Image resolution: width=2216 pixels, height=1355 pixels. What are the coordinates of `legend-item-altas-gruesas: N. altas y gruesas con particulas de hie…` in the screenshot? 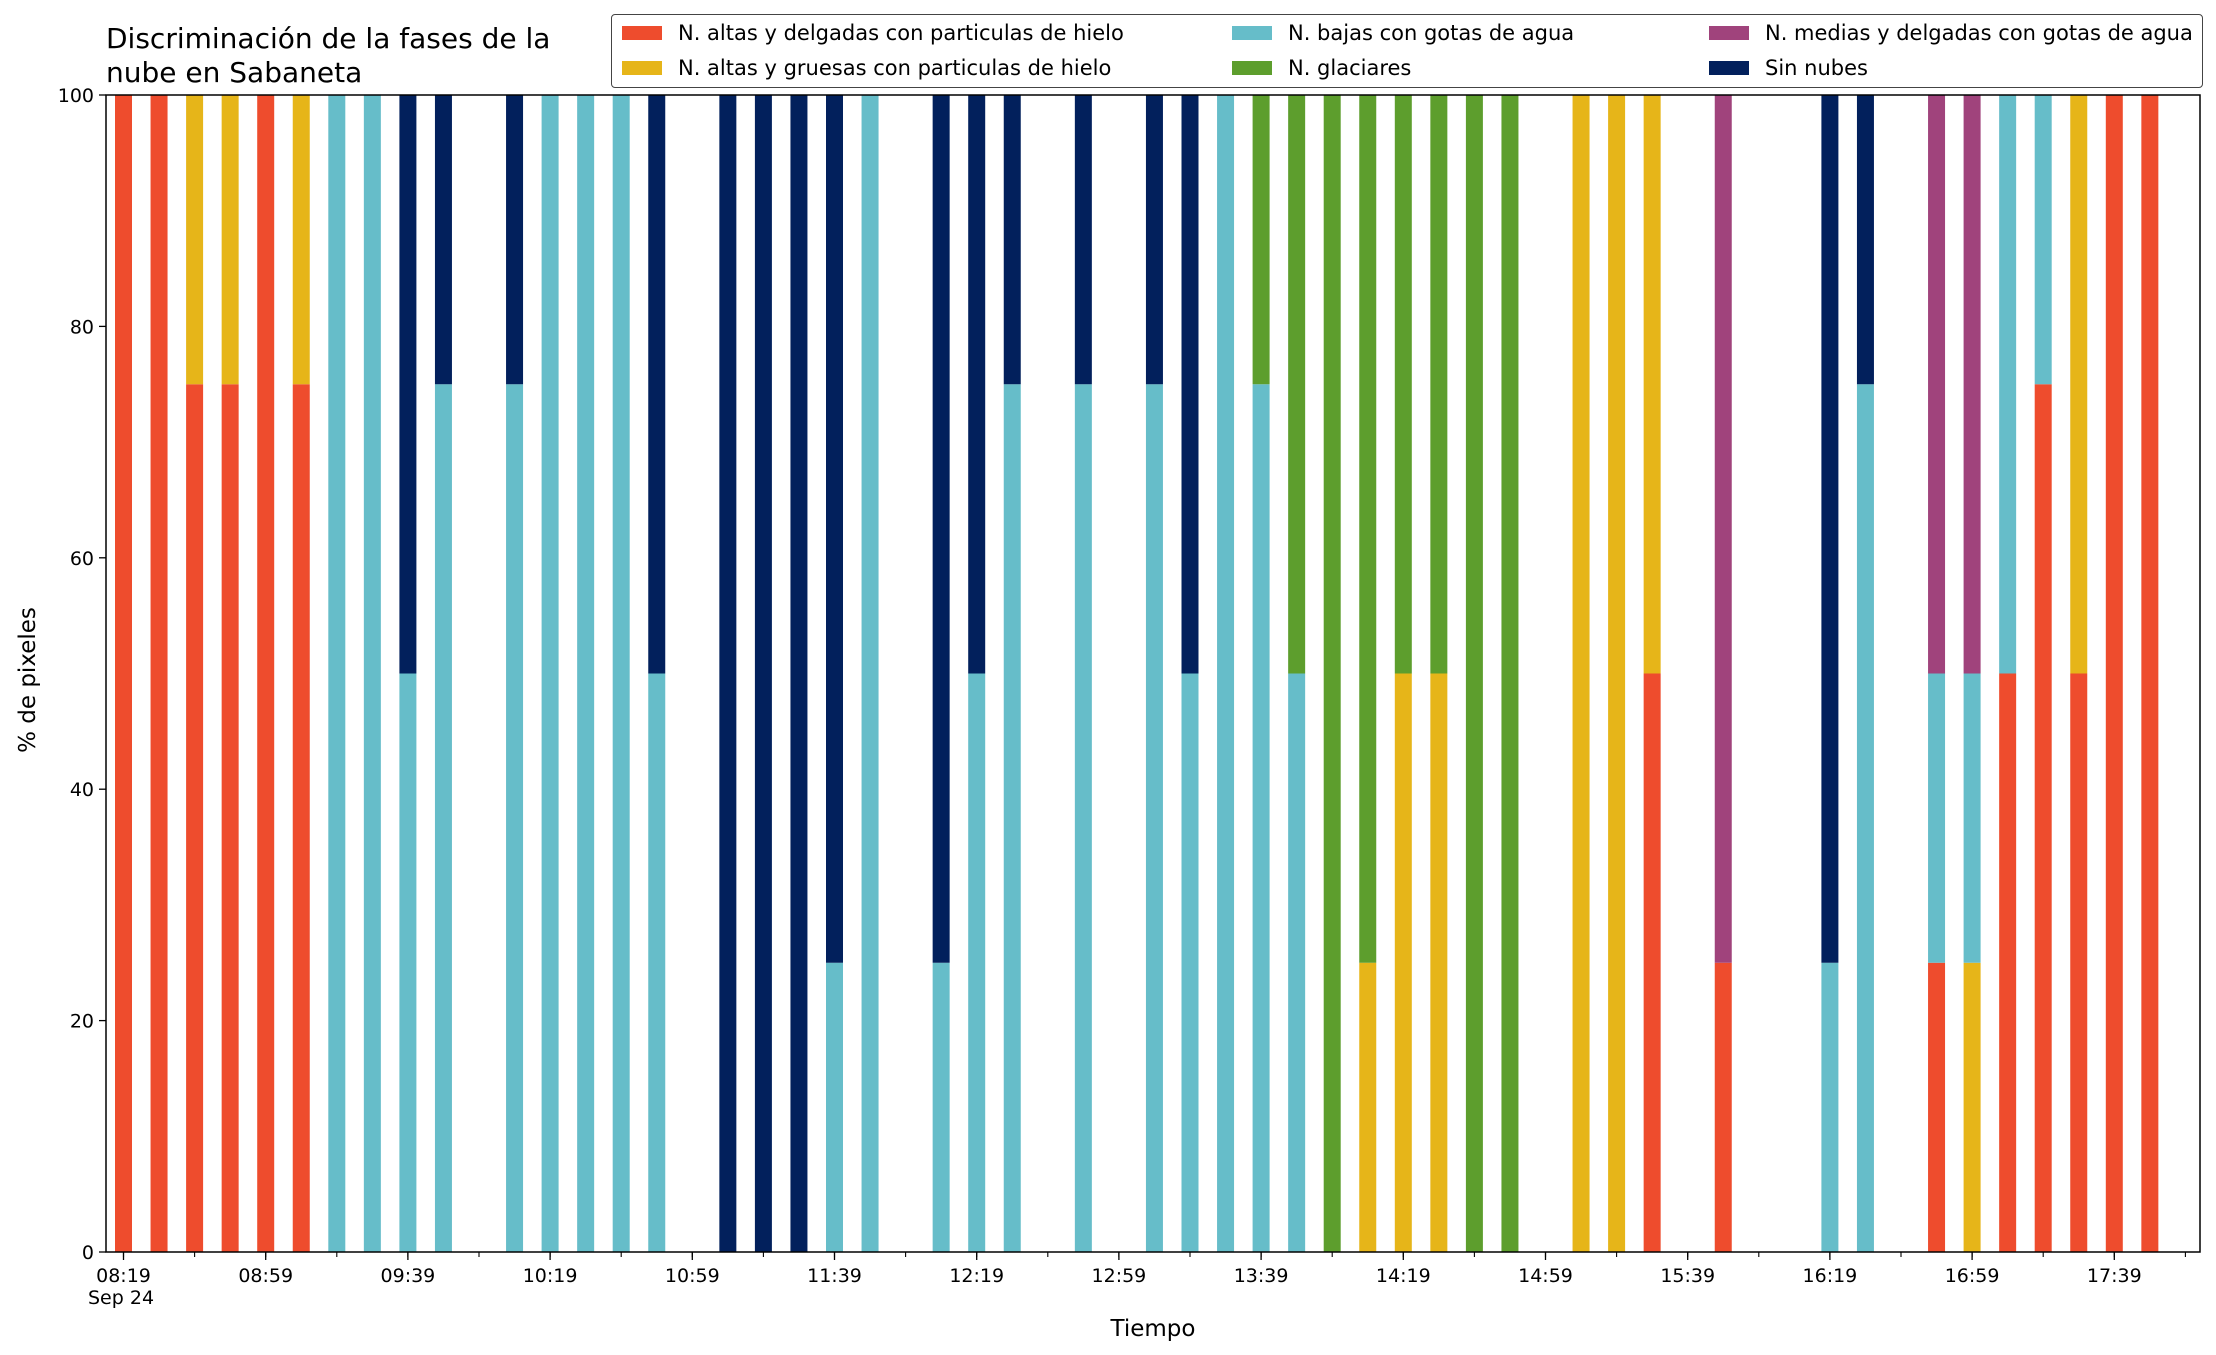 It's located at (866, 68).